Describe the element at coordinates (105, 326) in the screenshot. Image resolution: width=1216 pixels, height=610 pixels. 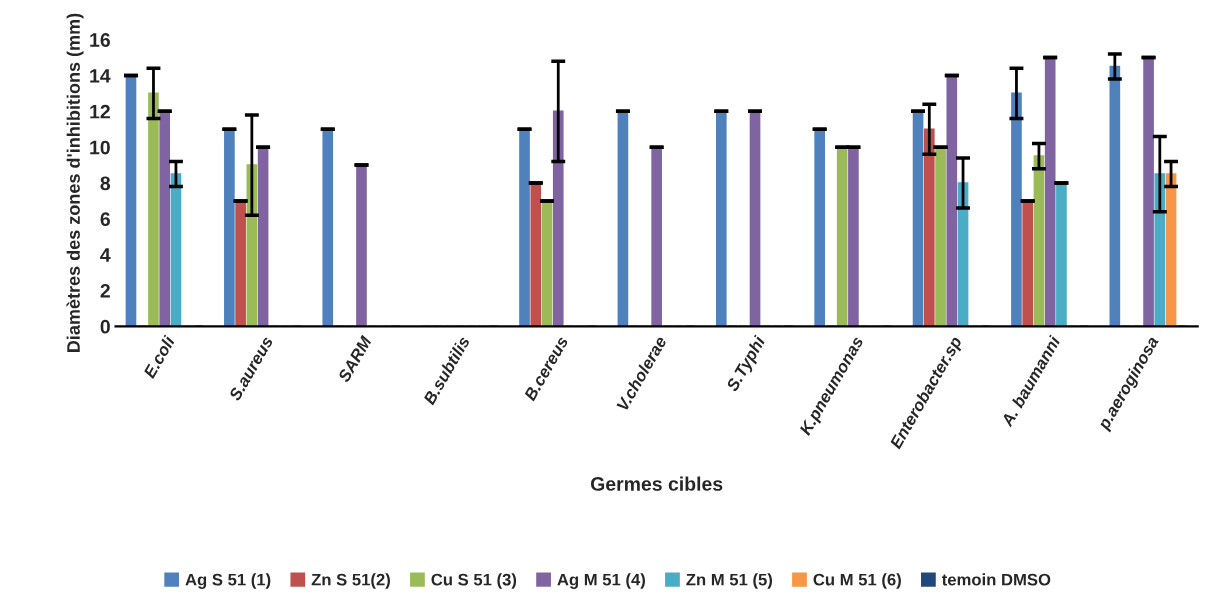
I see `y-tick-label: 0` at that location.